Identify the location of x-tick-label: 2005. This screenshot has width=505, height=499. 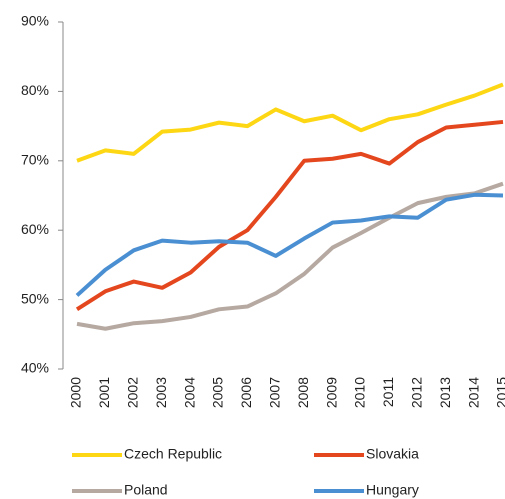
(218, 392).